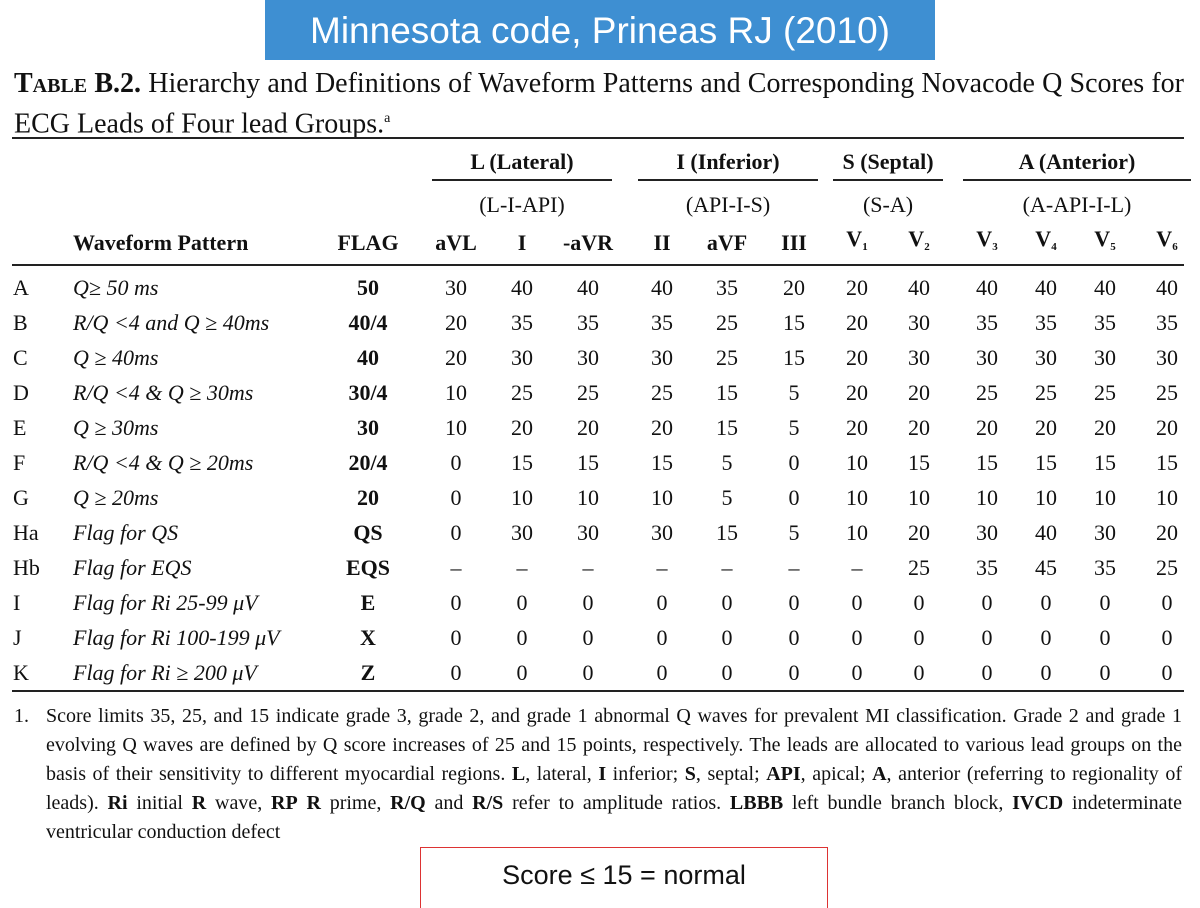  Describe the element at coordinates (645, 774) in the screenshot. I see `footnote-text: inferior;` at that location.